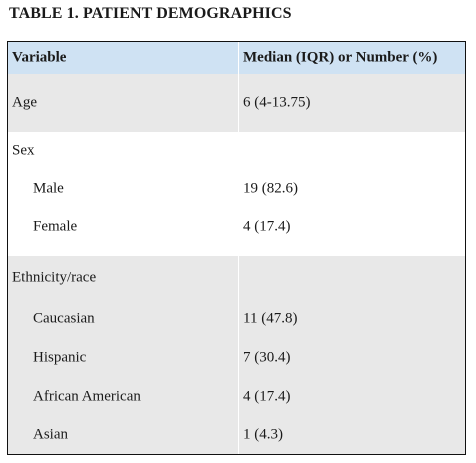 The image size is (476, 463). I want to click on table-row-male: Male 19 (82.6), so click(236, 189).